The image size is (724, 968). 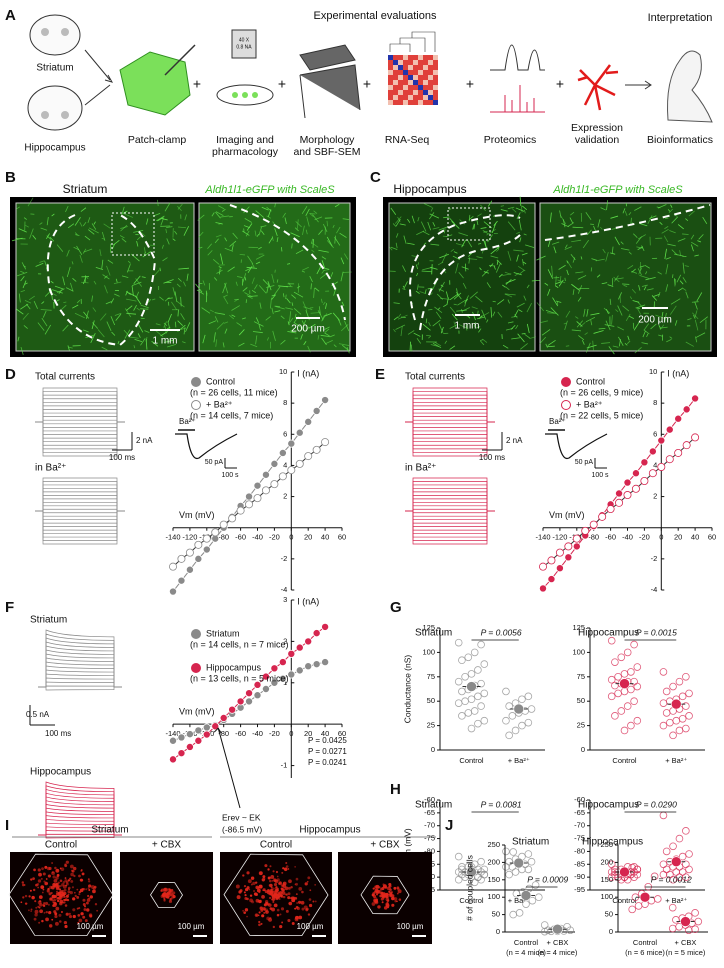 What do you see at coordinates (187, 421) in the screenshot?
I see `label: Ba²⁺` at bounding box center [187, 421].